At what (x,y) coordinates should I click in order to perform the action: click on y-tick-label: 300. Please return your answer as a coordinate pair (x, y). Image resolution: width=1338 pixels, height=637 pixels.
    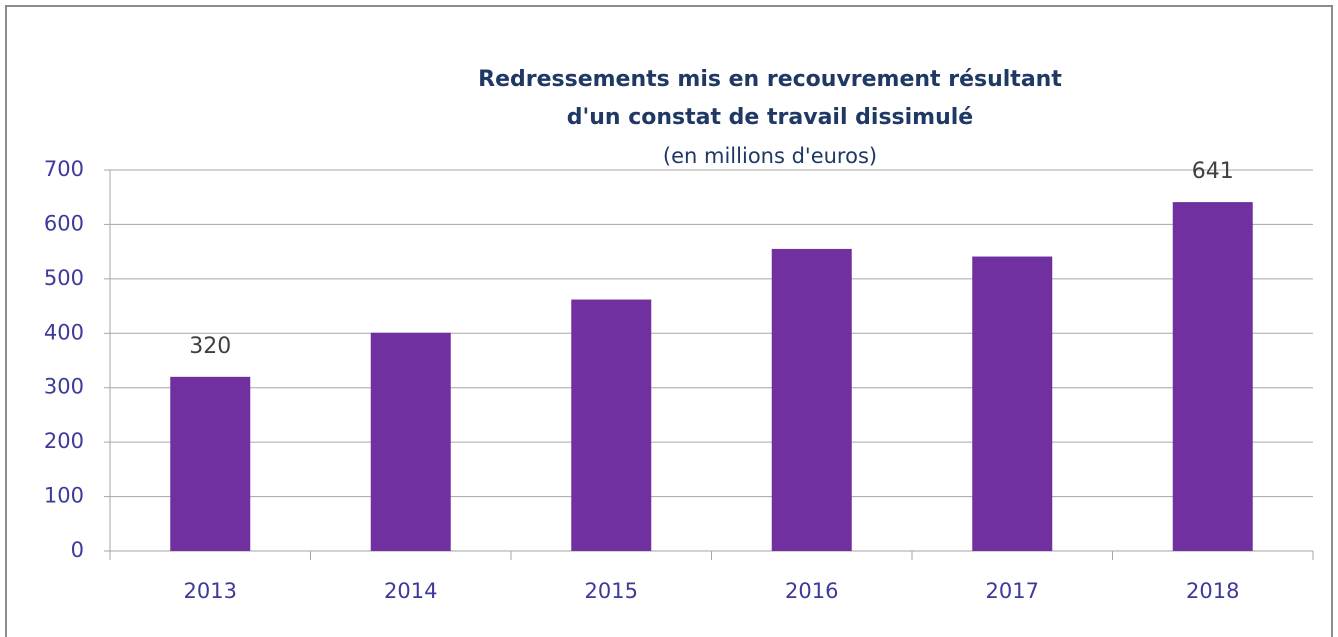
    Looking at the image, I should click on (64, 387).